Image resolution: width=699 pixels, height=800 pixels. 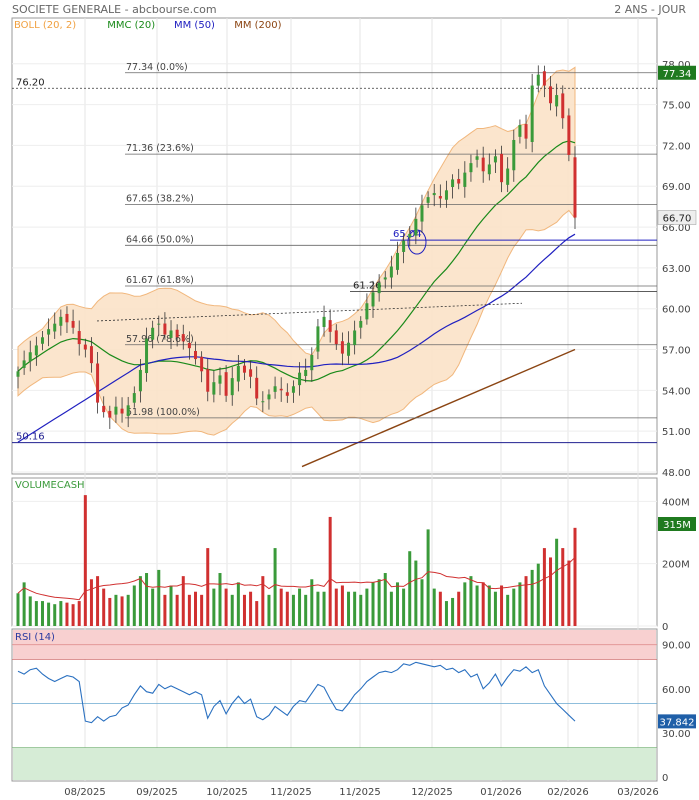 What do you see at coordinates (334, 763) in the screenshot?
I see `rsi-oversold-zone` at bounding box center [334, 763].